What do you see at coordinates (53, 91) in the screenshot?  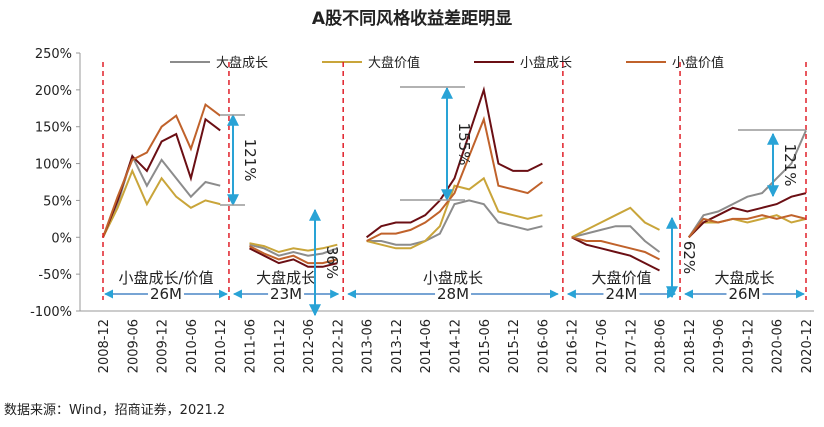 I see `y-tick-label: 200%` at bounding box center [53, 91].